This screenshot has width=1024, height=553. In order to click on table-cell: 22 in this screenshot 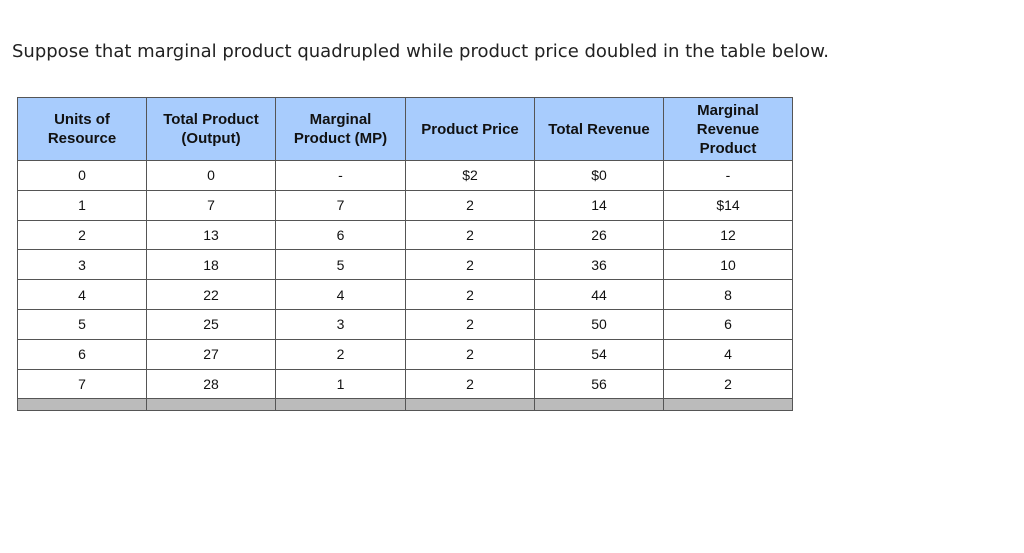, I will do `click(211, 294)`.